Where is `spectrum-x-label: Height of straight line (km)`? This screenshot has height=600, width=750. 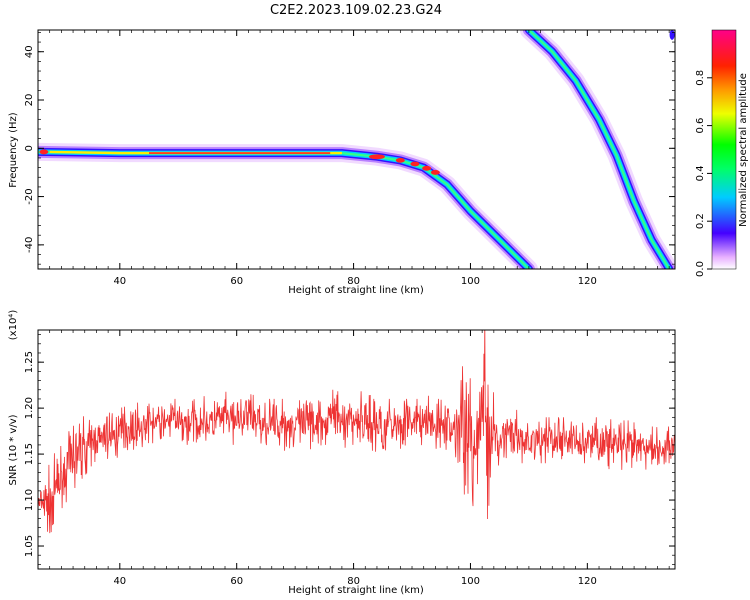
spectrum-x-label: Height of straight line (km) is located at coordinates (356, 290).